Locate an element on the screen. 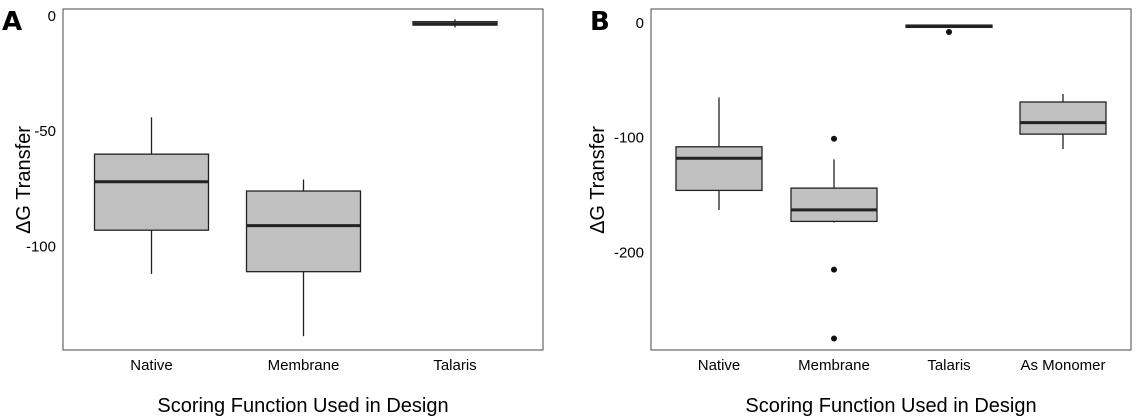 The image size is (1136, 419). x-ticks-a: Native Membrane Talaris is located at coordinates (303, 365).